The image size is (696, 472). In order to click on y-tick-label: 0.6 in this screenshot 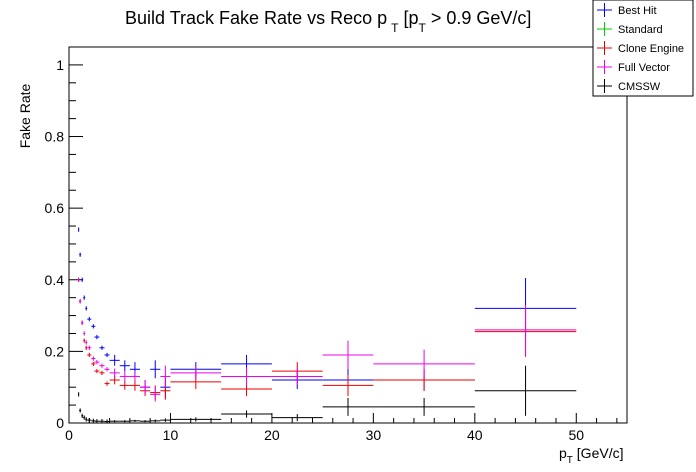, I will do `click(55, 208)`.